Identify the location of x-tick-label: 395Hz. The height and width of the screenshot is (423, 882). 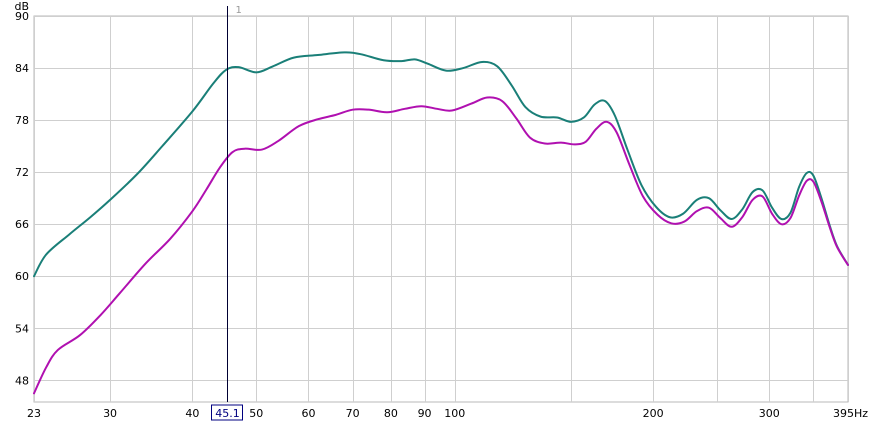
(850, 413).